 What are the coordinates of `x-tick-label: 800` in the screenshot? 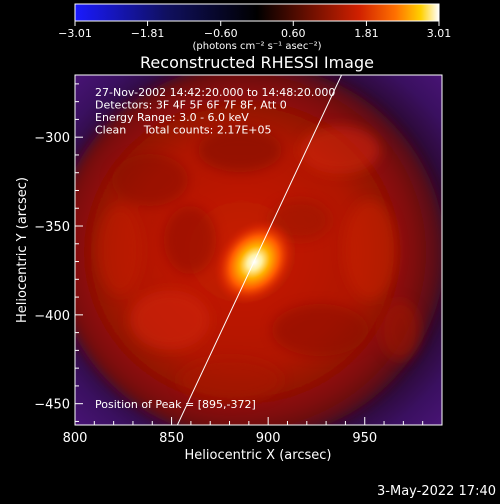 It's located at (75, 438).